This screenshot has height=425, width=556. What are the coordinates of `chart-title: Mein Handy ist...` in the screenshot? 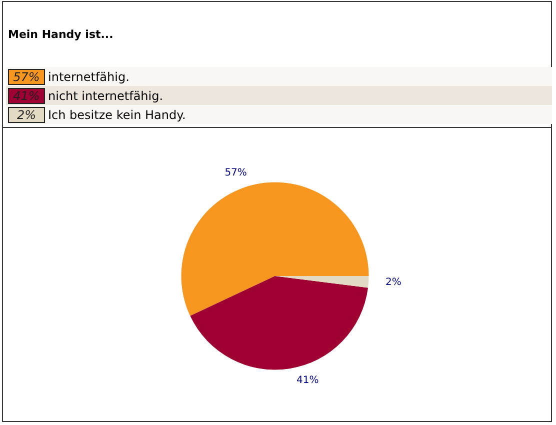 It's located at (61, 34).